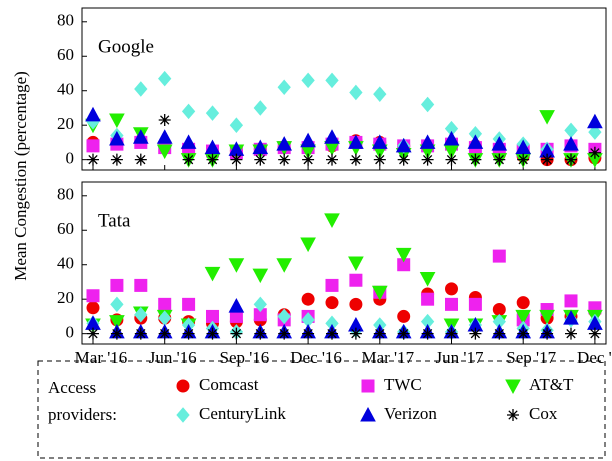 The width and height of the screenshot is (612, 461). Describe the element at coordinates (460, 357) in the screenshot. I see `x-tick-label: Jun '17` at that location.